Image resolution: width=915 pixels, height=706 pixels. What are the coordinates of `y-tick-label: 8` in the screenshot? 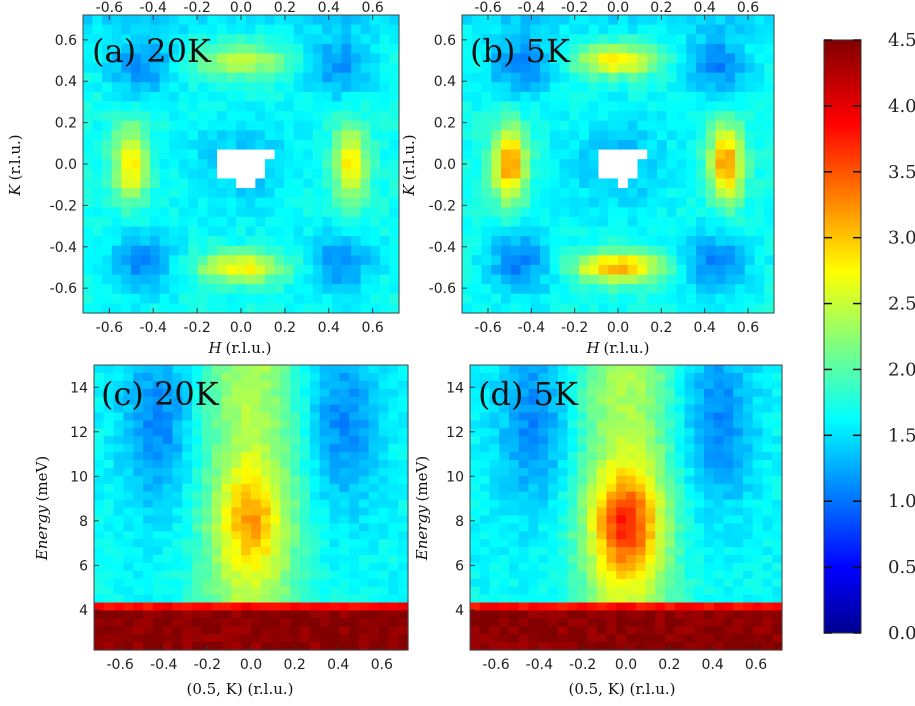 It's located at (459, 522).